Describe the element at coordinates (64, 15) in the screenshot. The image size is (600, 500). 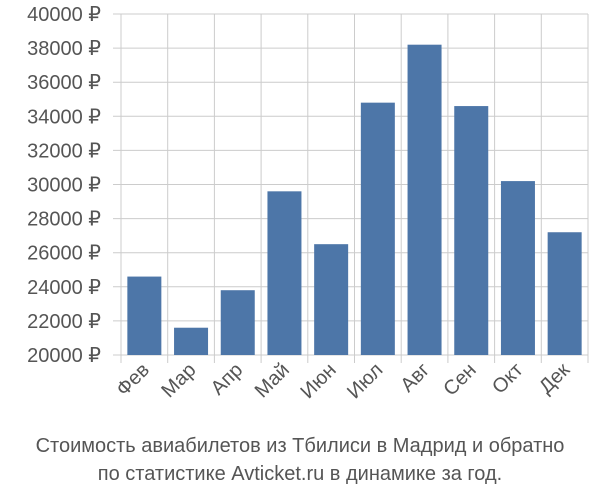
I see `y-tick-label: 40000 ₽` at that location.